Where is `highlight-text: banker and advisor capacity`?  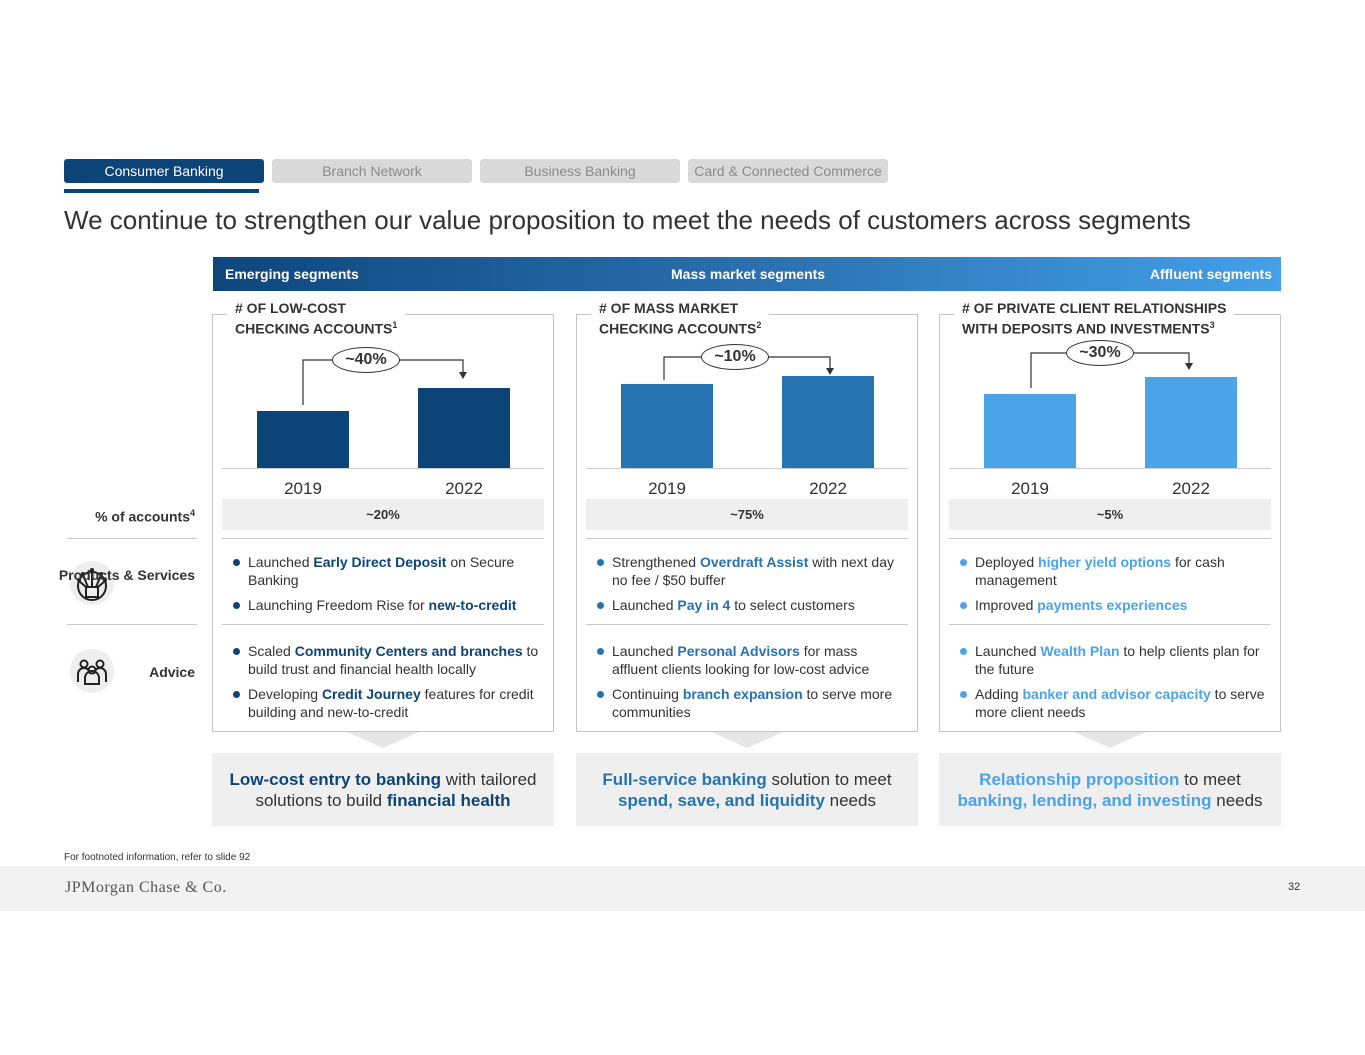 highlight-text: banker and advisor capacity is located at coordinates (1116, 694).